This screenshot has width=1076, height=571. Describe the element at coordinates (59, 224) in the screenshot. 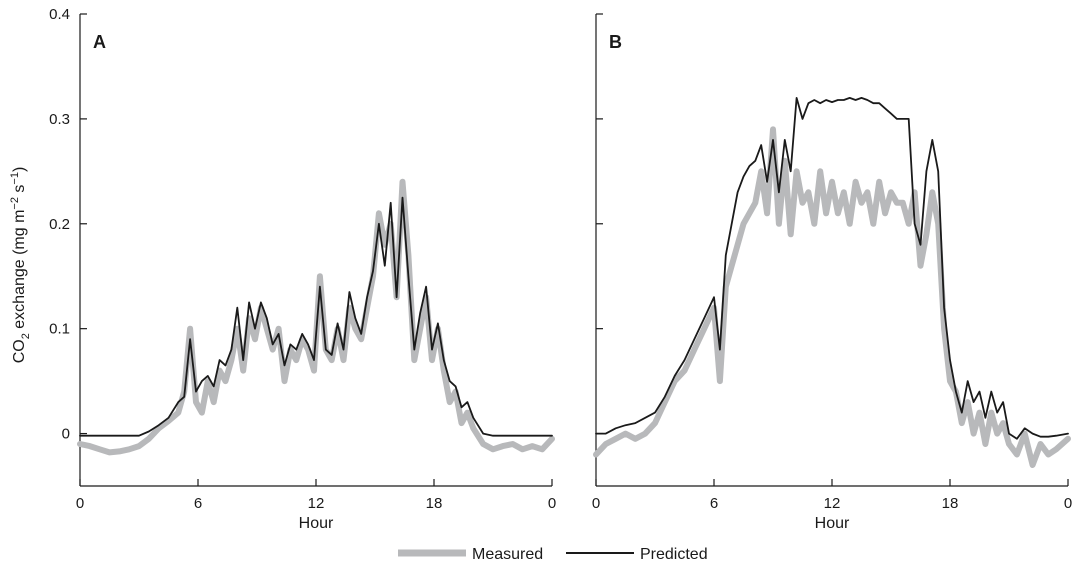

I see `y-tick-label-2: 0.2` at that location.